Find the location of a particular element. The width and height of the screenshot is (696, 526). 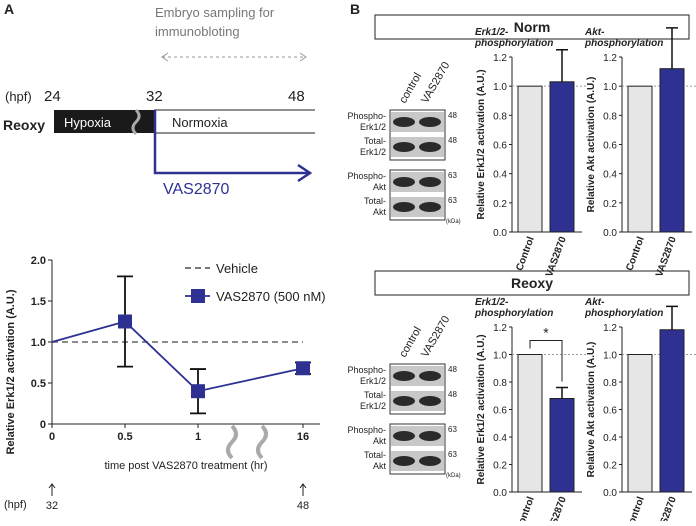

hpf-mark: 48 is located at coordinates (303, 506).